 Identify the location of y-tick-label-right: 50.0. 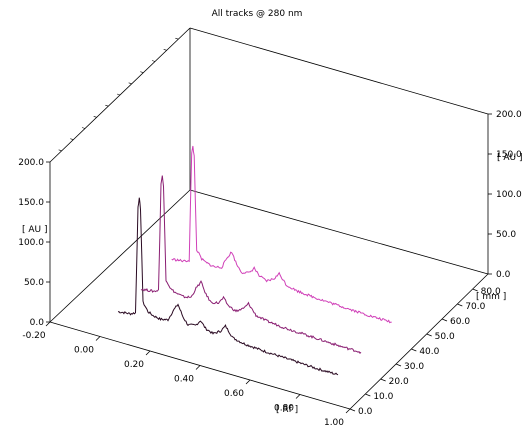
(506, 235).